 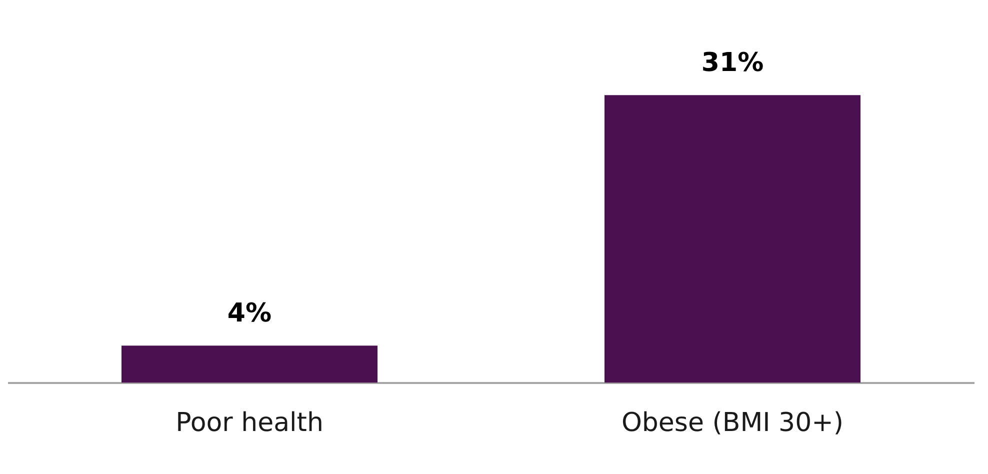 I want to click on x-tick-label: Obese (BMI 30+), so click(x=732, y=423).